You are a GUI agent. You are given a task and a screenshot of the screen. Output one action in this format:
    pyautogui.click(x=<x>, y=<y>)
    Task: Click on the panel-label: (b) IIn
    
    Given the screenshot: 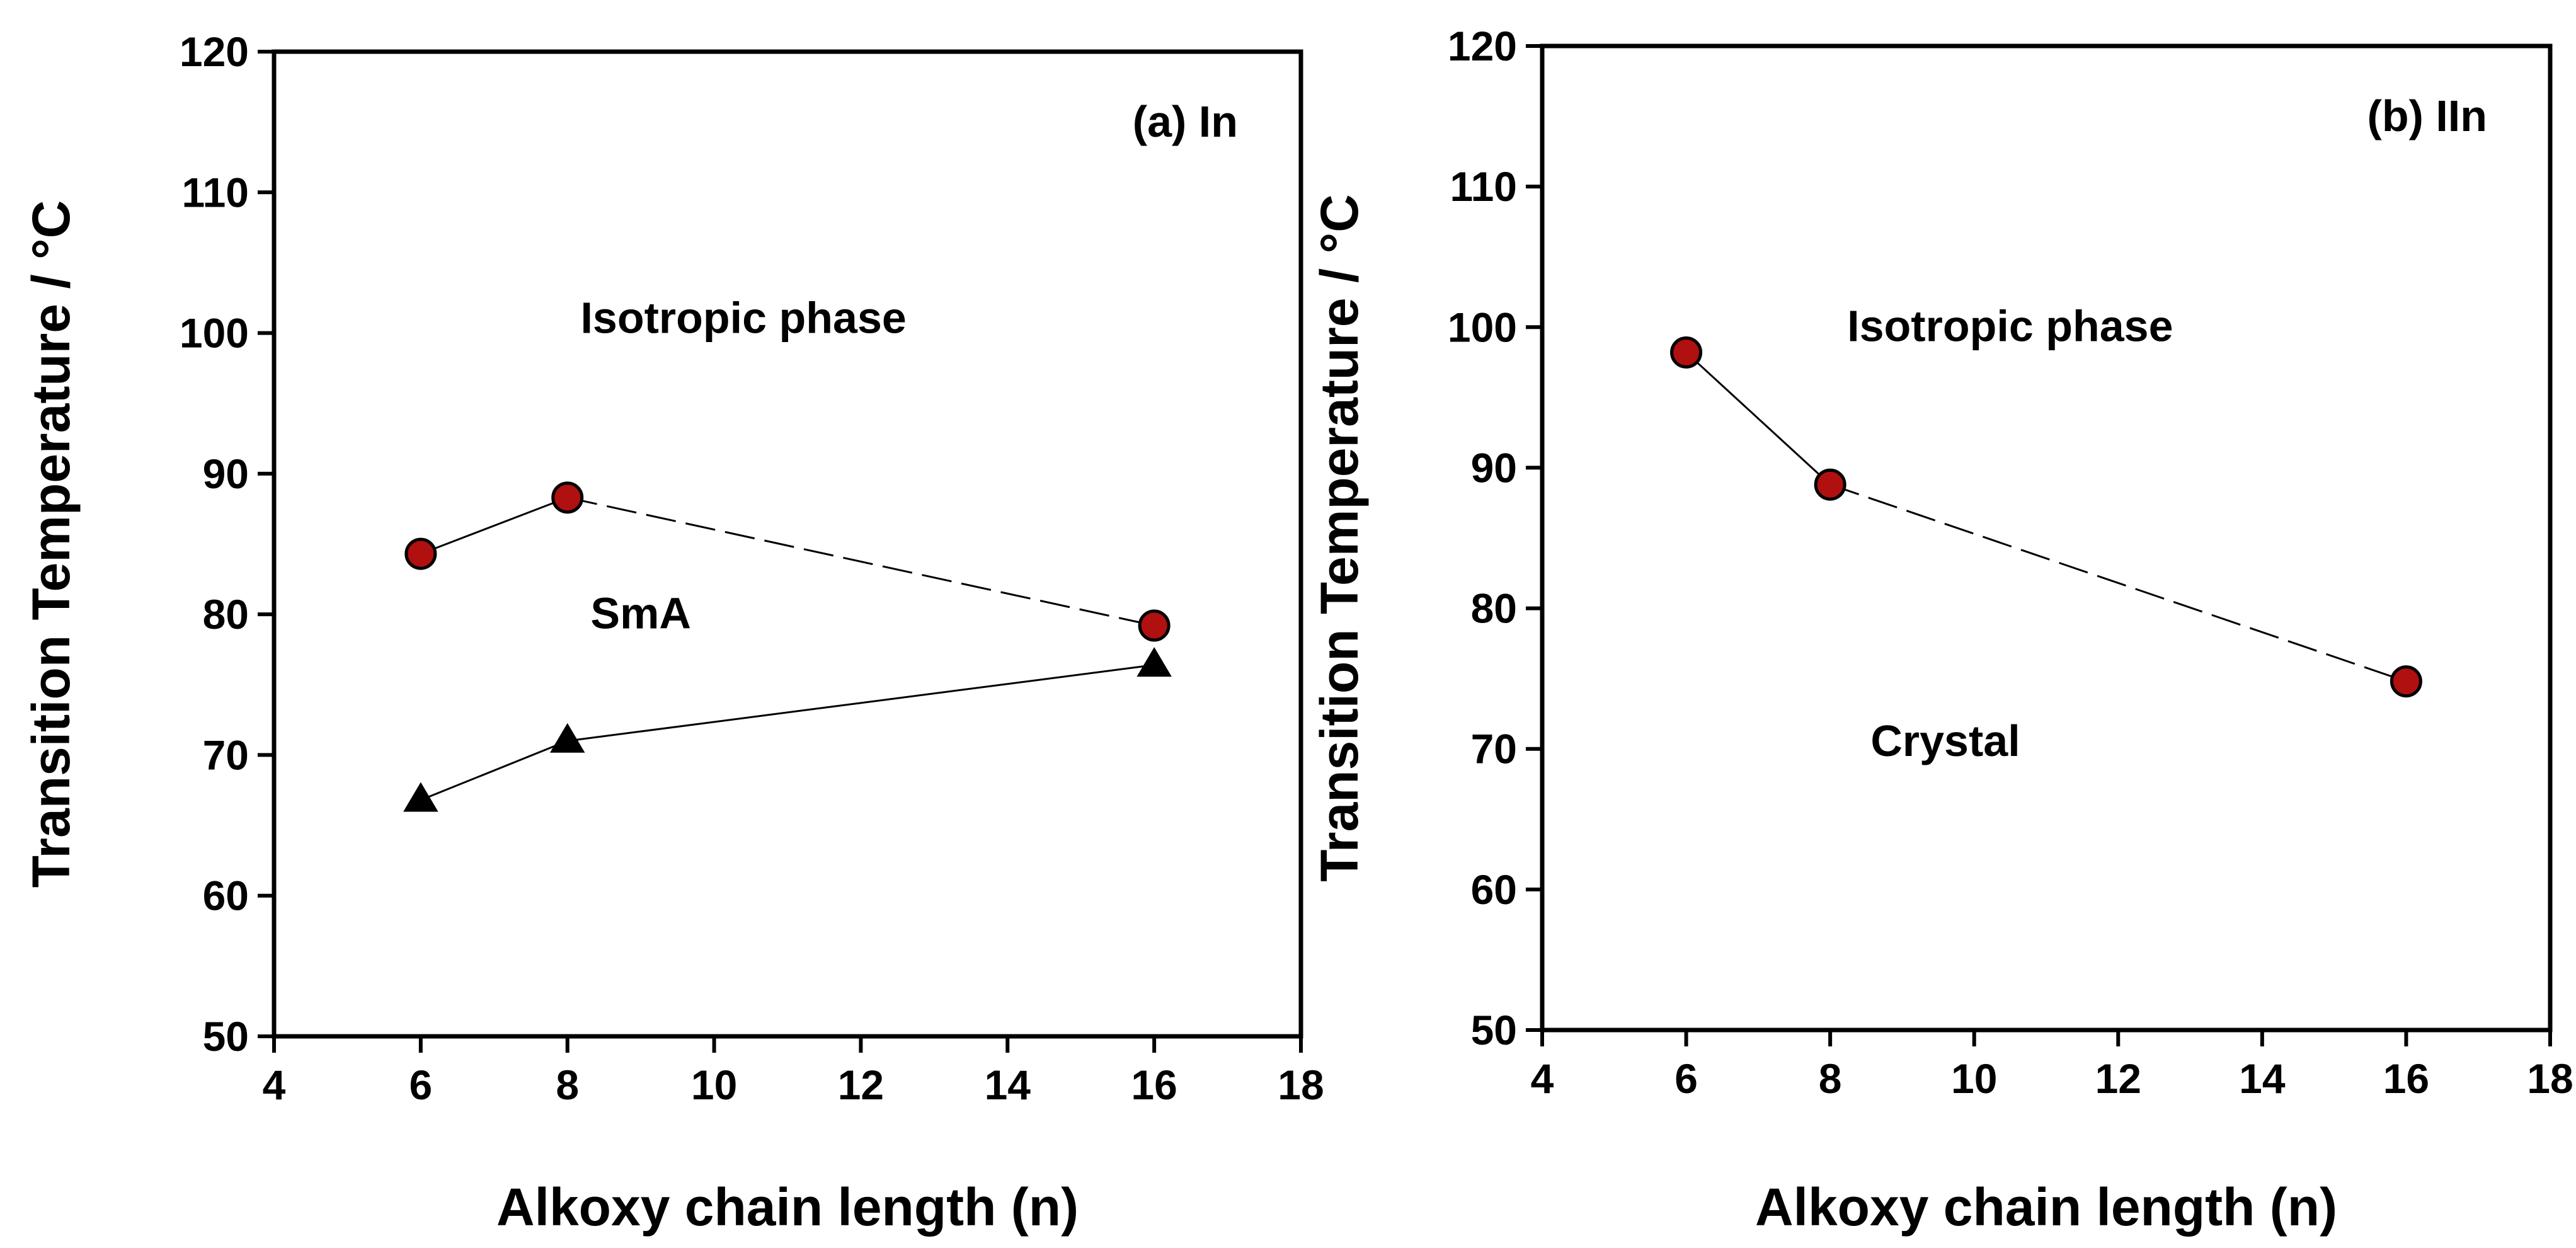 What is the action you would take?
    pyautogui.click(x=2427, y=115)
    